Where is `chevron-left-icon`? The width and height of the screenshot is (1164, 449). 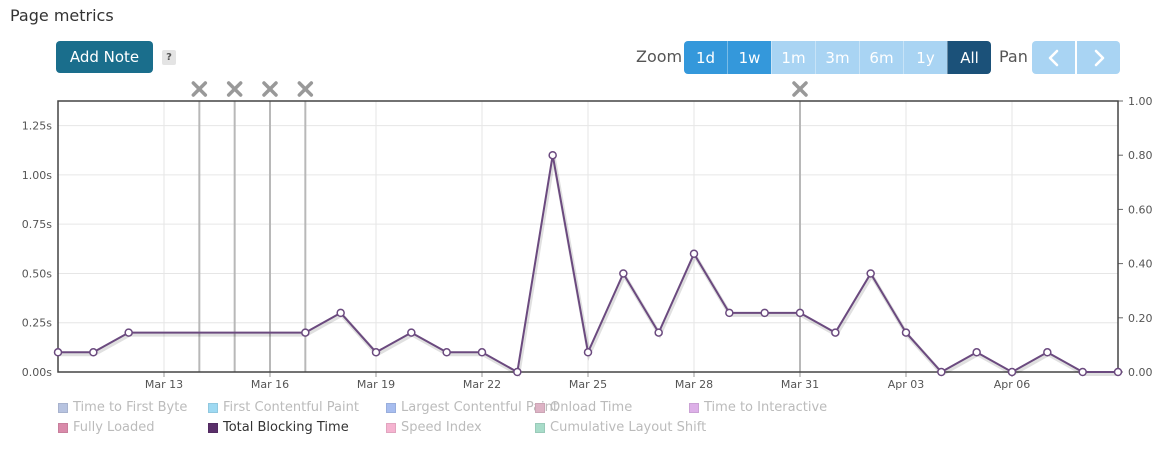
chevron-left-icon is located at coordinates (1053, 57).